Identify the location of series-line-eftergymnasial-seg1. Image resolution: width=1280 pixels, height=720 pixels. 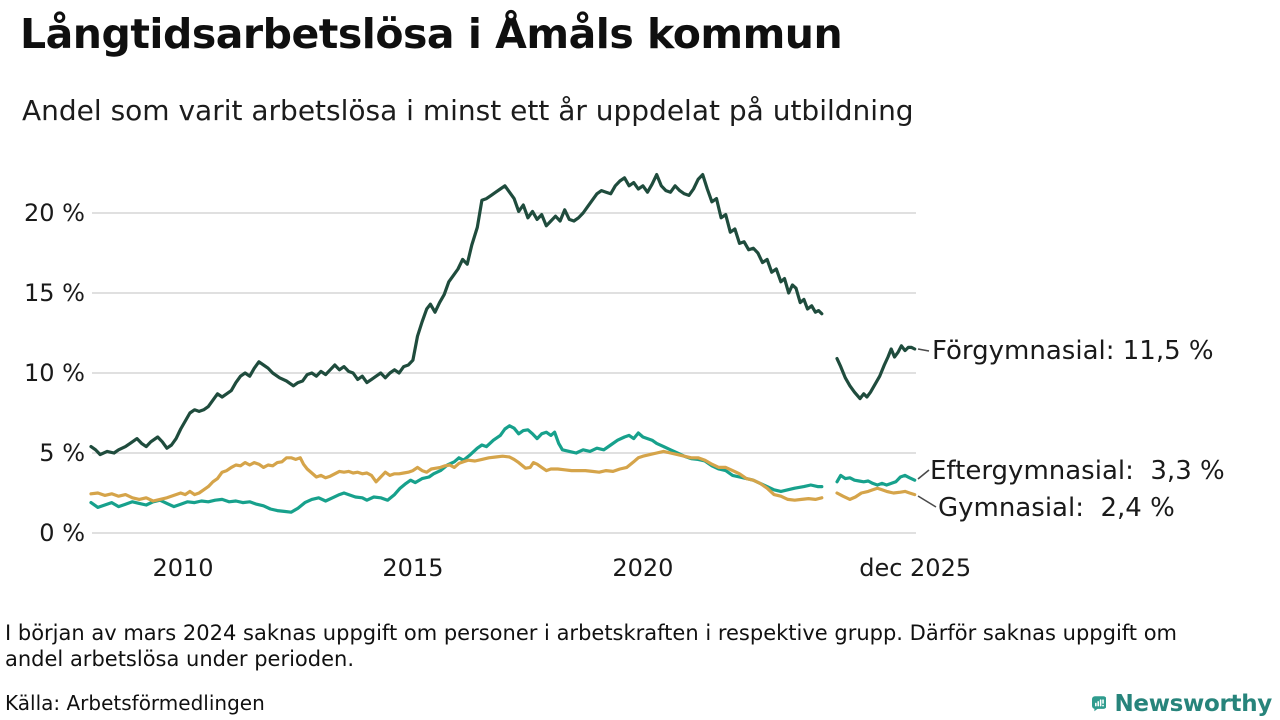
(876, 480).